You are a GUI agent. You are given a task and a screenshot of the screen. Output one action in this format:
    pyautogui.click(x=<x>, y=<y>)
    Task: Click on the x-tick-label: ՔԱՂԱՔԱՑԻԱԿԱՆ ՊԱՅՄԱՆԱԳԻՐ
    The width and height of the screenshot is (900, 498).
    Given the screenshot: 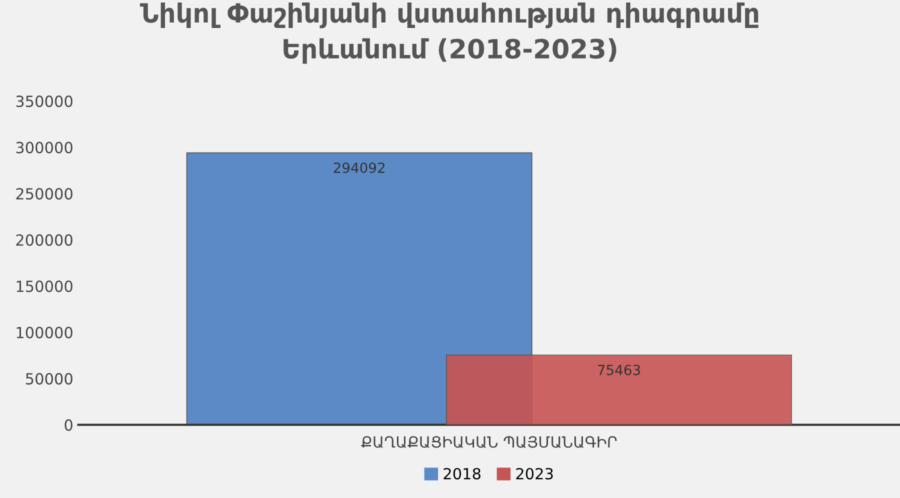 What is the action you would take?
    pyautogui.click(x=489, y=442)
    